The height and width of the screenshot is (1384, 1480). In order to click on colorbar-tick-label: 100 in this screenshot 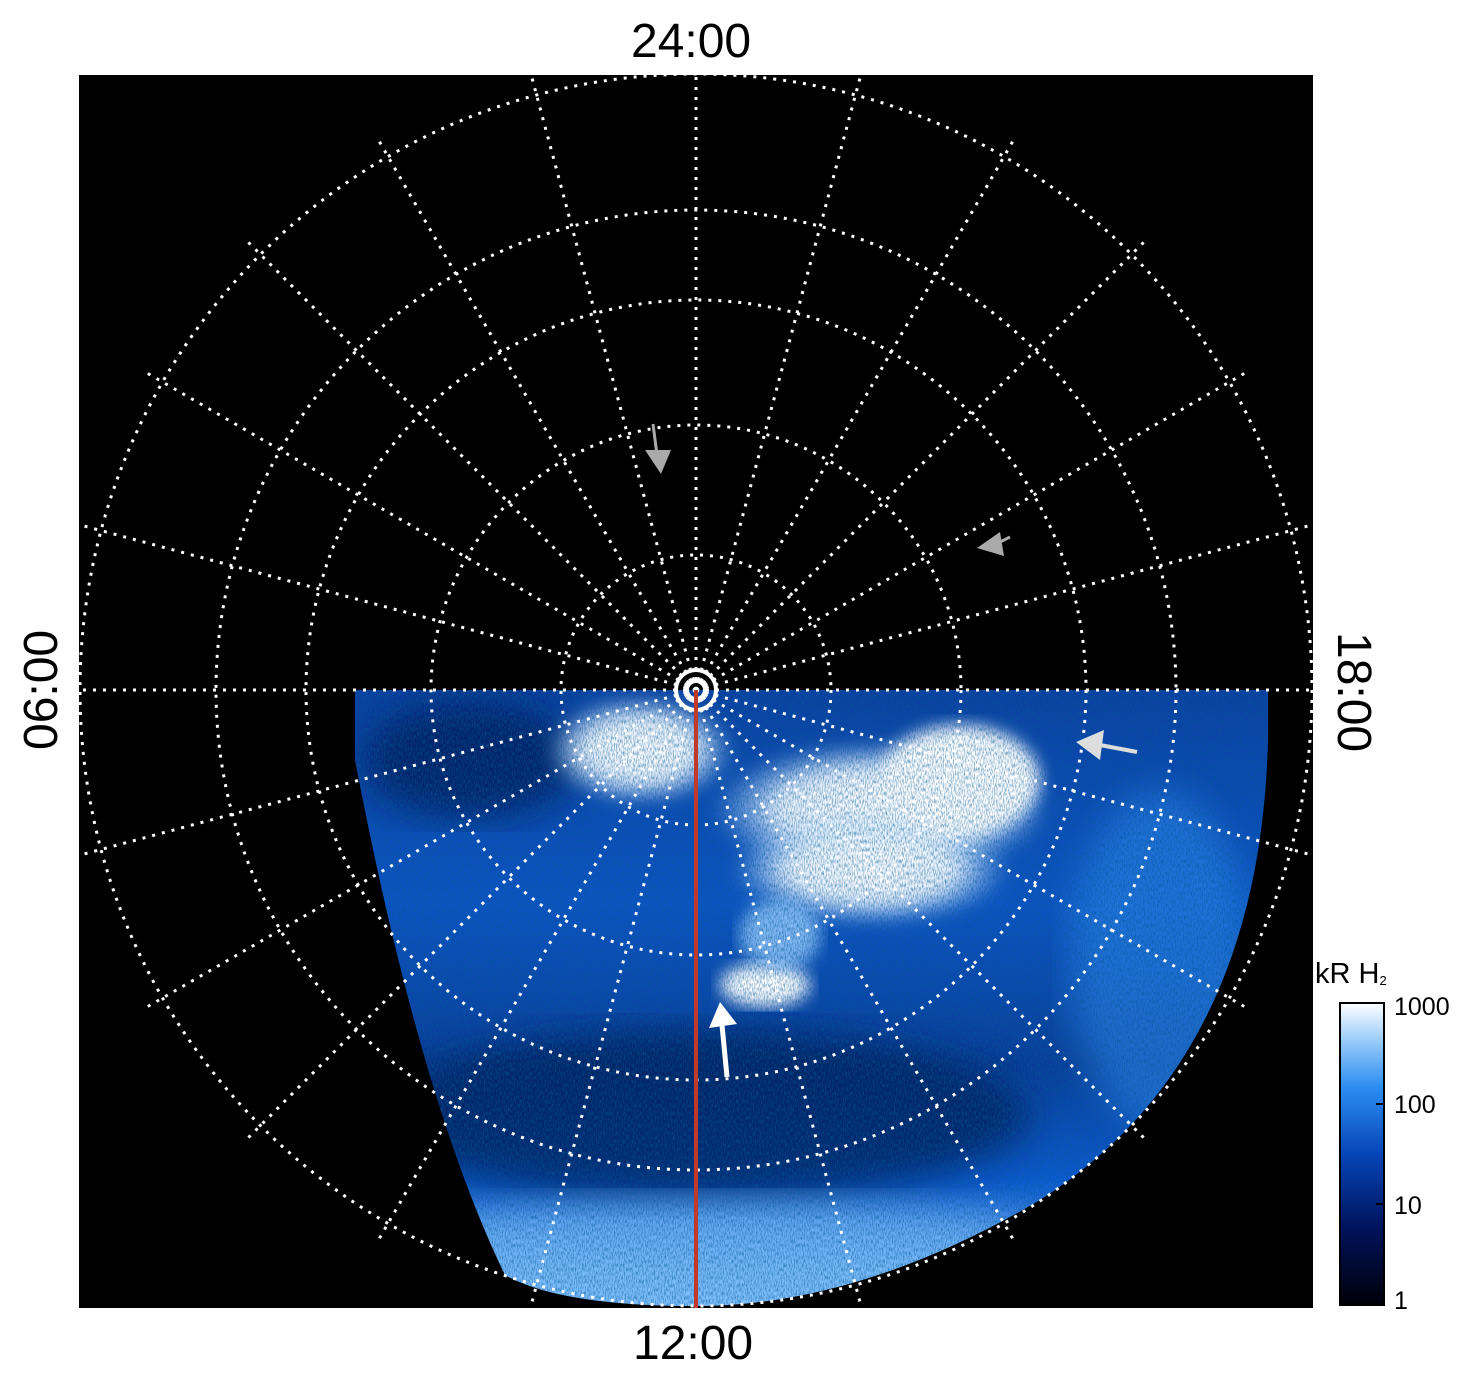, I will do `click(1415, 1105)`.